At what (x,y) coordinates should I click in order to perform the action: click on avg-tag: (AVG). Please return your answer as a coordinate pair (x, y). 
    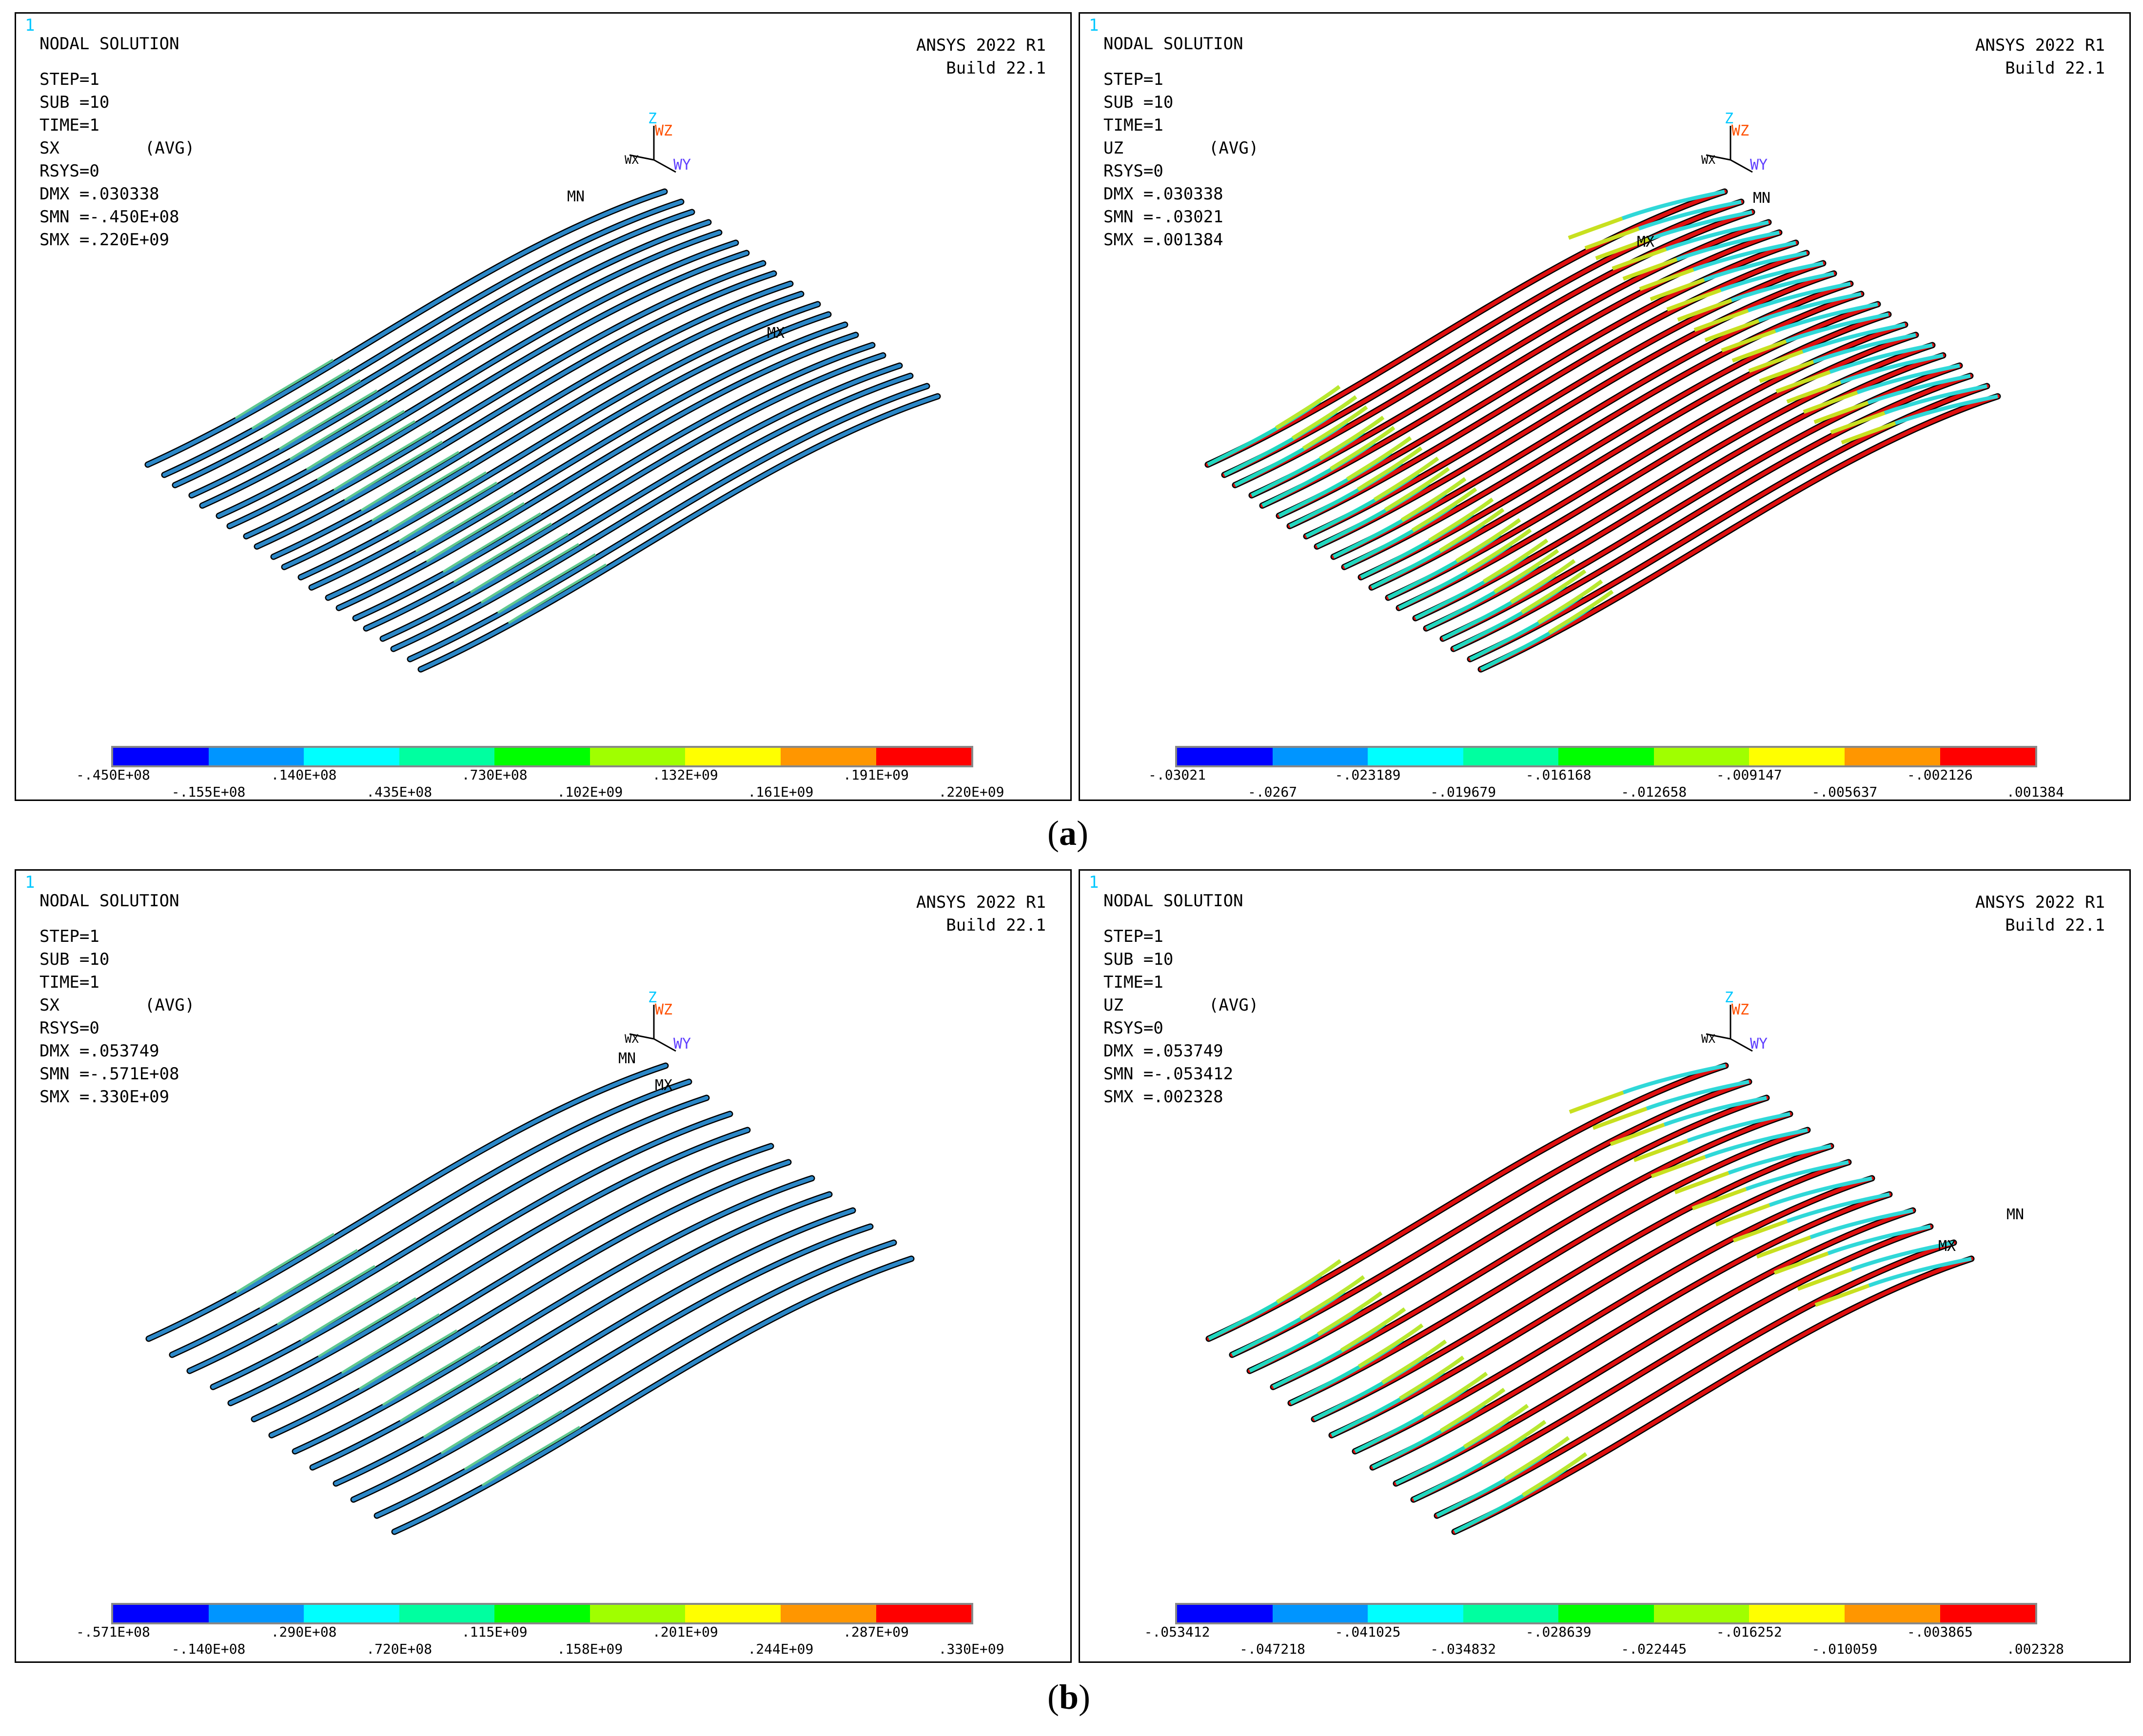
    Looking at the image, I should click on (169, 148).